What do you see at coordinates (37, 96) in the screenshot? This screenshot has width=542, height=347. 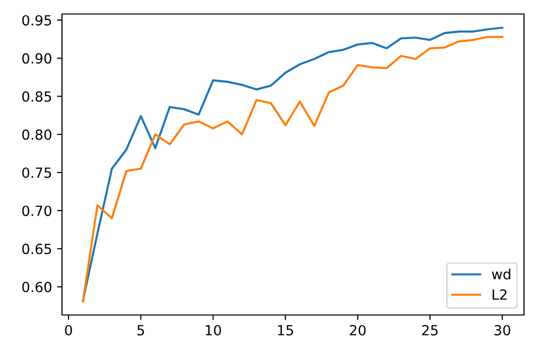 I see `y-tick-label: 0.85` at bounding box center [37, 96].